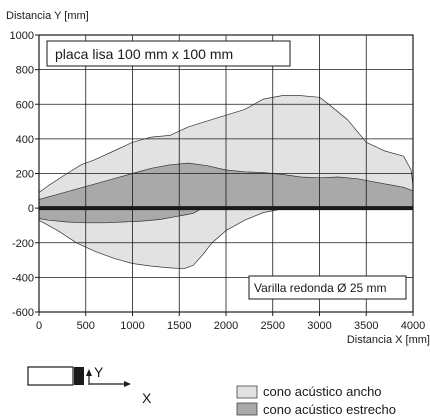  What do you see at coordinates (25, 175) in the screenshot?
I see `y-tick-label: 200` at bounding box center [25, 175].